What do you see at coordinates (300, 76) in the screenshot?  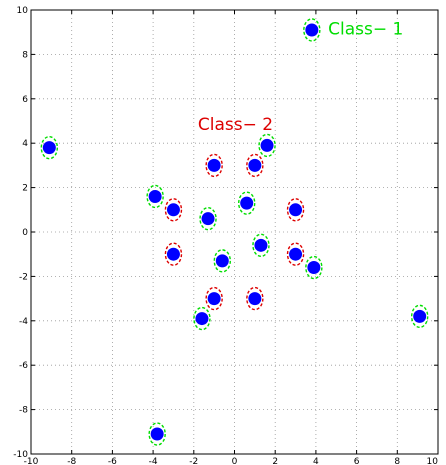 I see `annotations: Class− 1 Class− 2` at bounding box center [300, 76].